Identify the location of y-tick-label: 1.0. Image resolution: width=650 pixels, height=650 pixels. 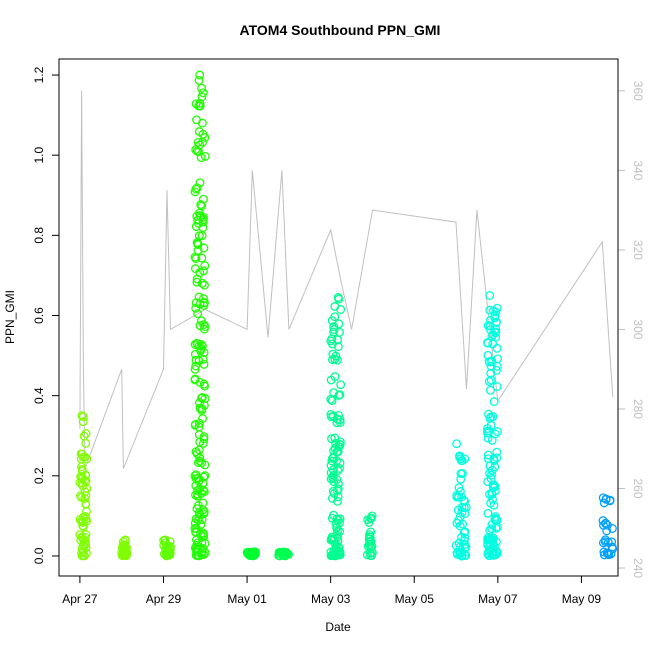
(39, 155).